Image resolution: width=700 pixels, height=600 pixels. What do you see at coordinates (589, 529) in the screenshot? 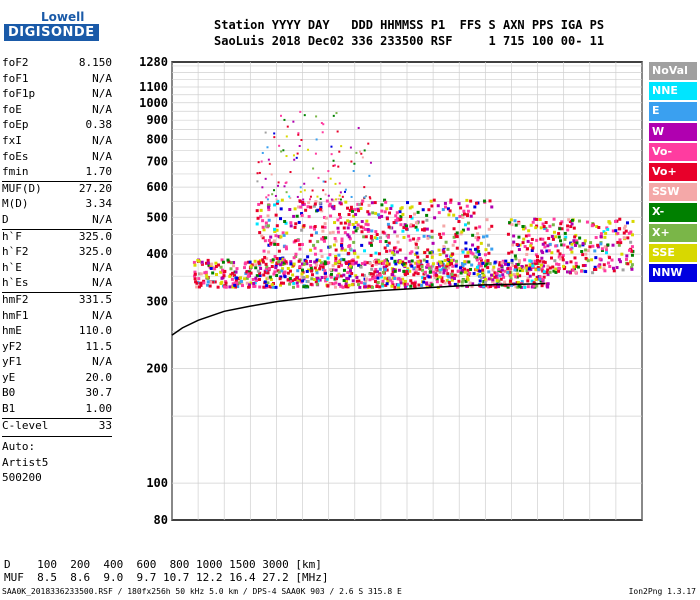
I see `x-tick-label: 9` at bounding box center [589, 529].